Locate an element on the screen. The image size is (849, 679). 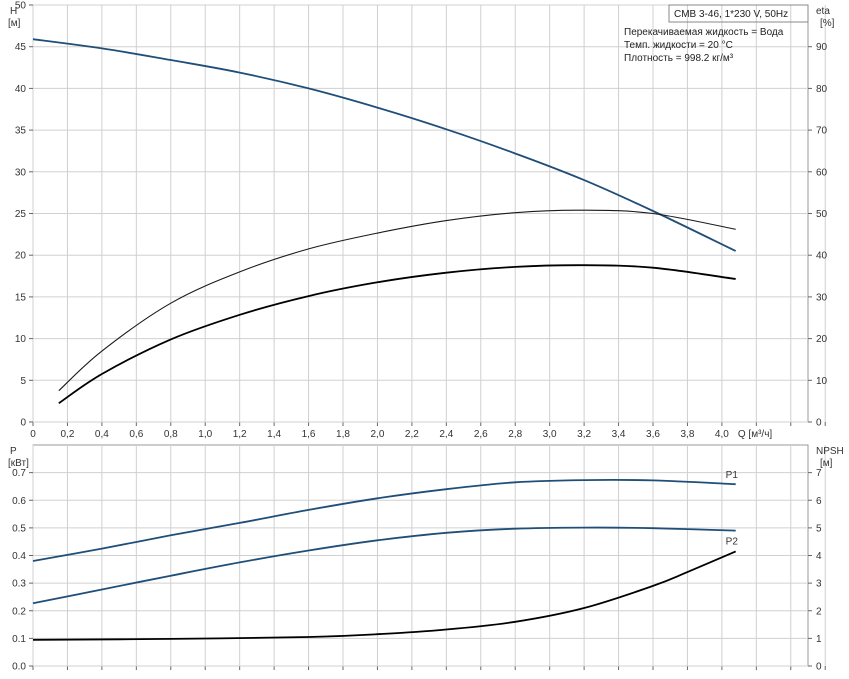
bottom-right-axis-unit: [м] is located at coordinates (826, 463).